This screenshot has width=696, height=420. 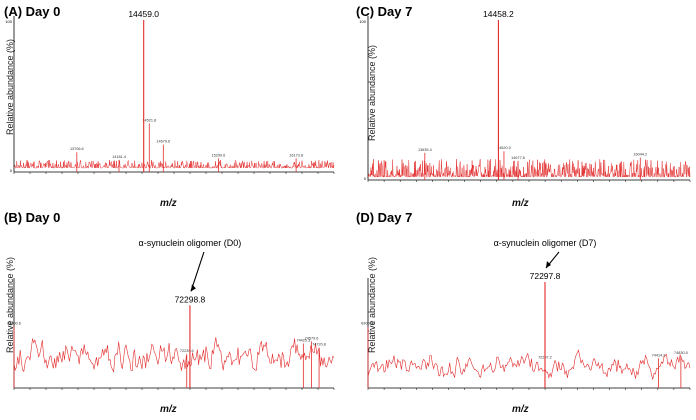 I want to click on panel-c-day: Day 7, so click(x=395, y=11).